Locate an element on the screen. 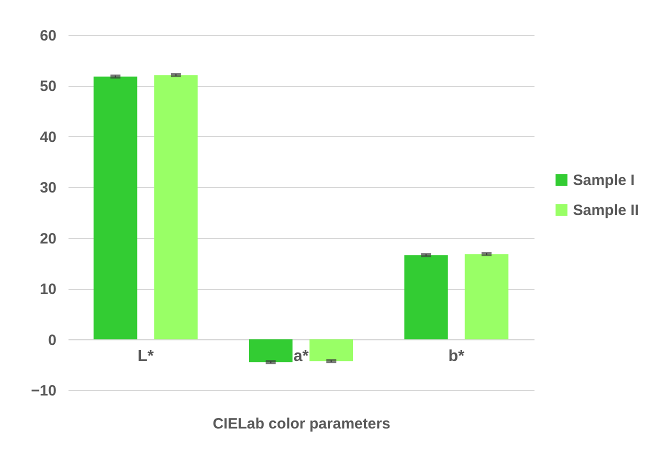  y-tick-label: 60 is located at coordinates (48, 36).